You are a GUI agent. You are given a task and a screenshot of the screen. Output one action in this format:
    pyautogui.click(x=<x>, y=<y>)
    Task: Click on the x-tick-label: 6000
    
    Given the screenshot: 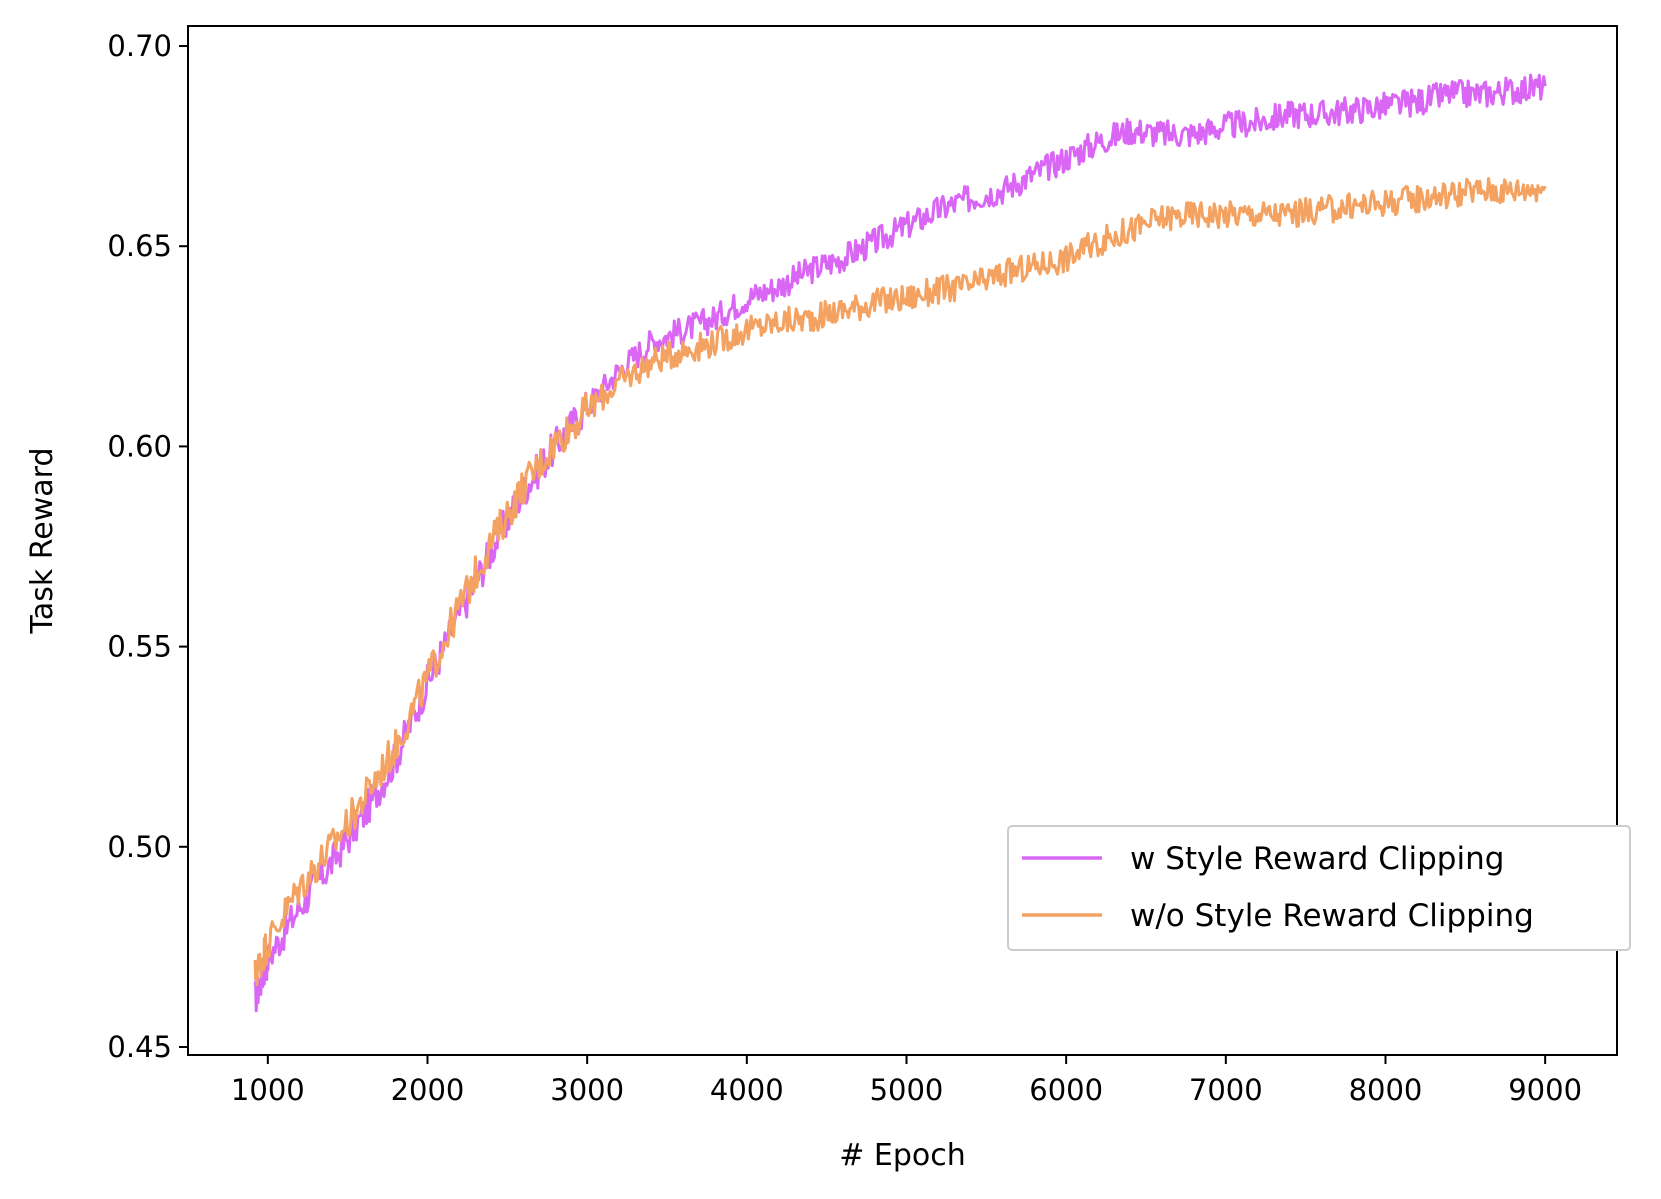 What is the action you would take?
    pyautogui.click(x=1066, y=1090)
    